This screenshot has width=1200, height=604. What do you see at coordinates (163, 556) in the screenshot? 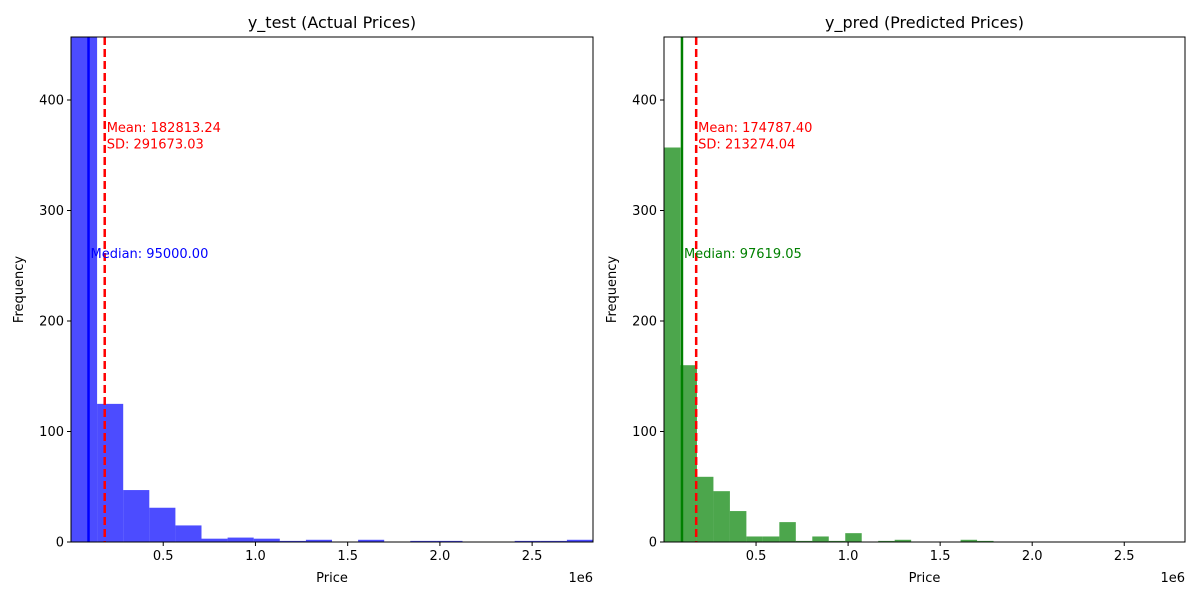
I see `x-tick-label-actual-0: 0.5` at bounding box center [163, 556].